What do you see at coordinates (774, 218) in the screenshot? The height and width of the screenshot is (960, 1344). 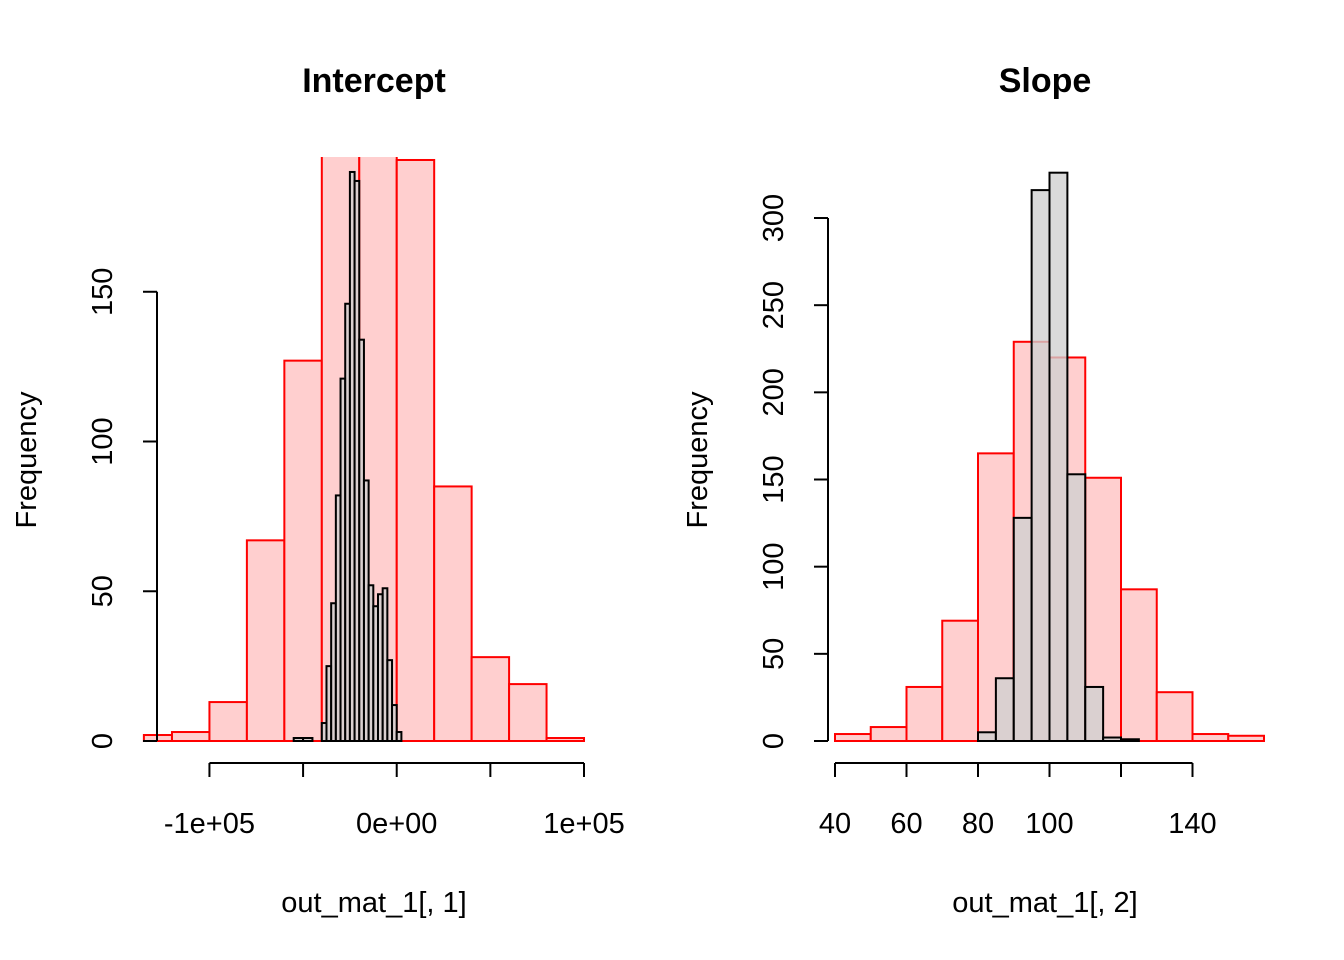 I see `y-tick-label: 300` at bounding box center [774, 218].